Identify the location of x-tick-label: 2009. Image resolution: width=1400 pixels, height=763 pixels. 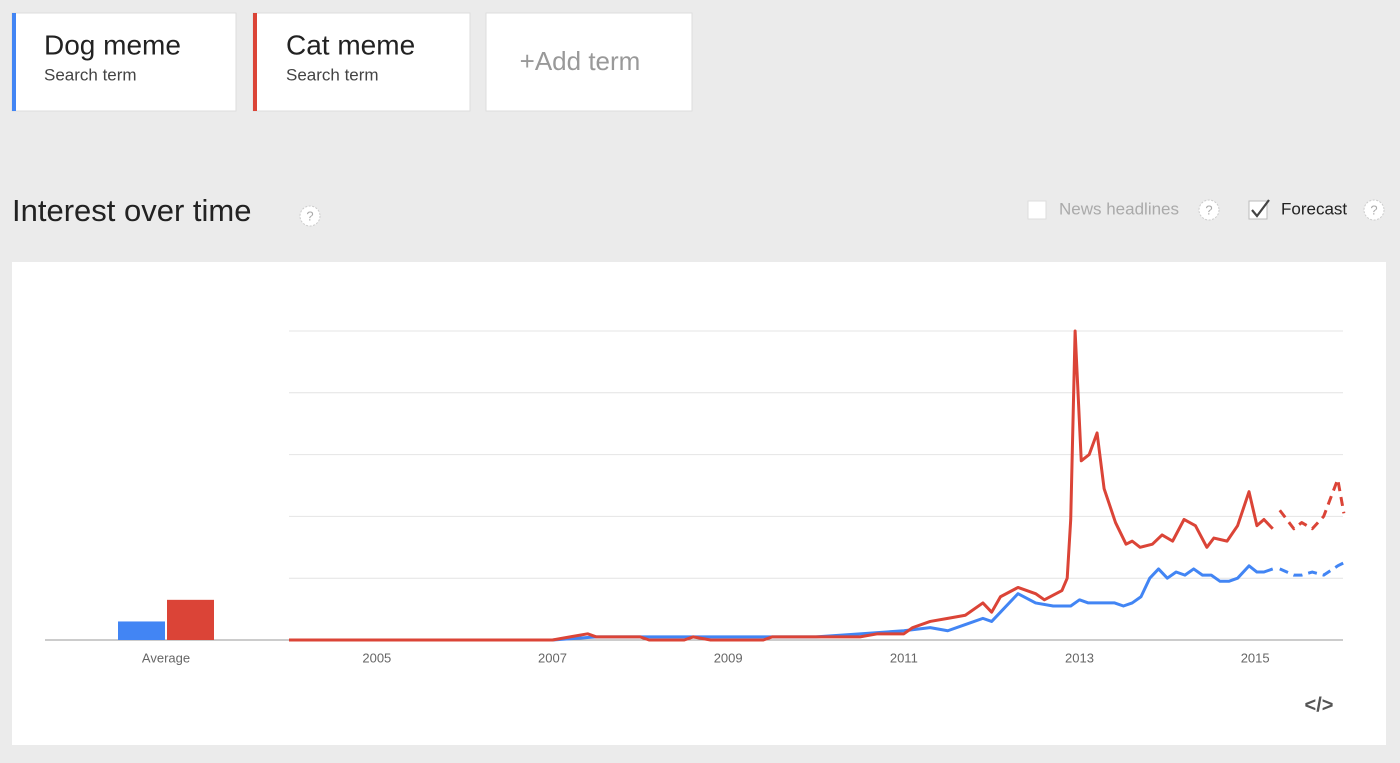
(728, 657).